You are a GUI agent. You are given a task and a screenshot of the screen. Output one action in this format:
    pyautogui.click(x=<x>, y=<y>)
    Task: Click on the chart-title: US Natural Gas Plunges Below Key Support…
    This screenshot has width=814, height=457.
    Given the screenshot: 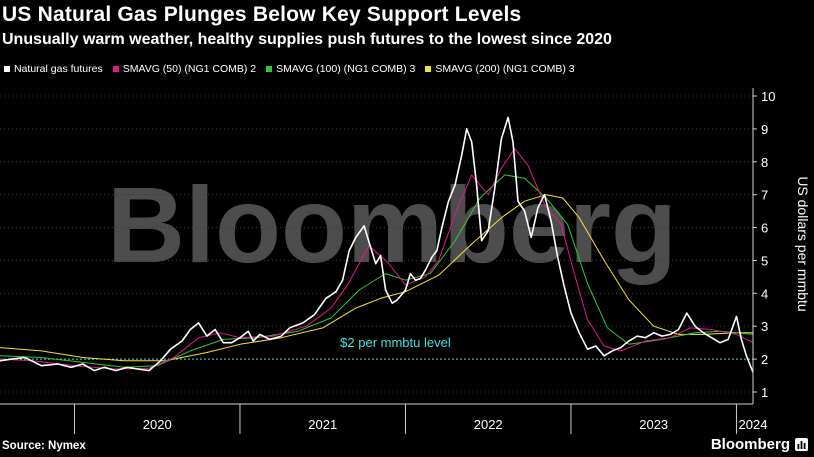 What is the action you would take?
    pyautogui.click(x=262, y=14)
    